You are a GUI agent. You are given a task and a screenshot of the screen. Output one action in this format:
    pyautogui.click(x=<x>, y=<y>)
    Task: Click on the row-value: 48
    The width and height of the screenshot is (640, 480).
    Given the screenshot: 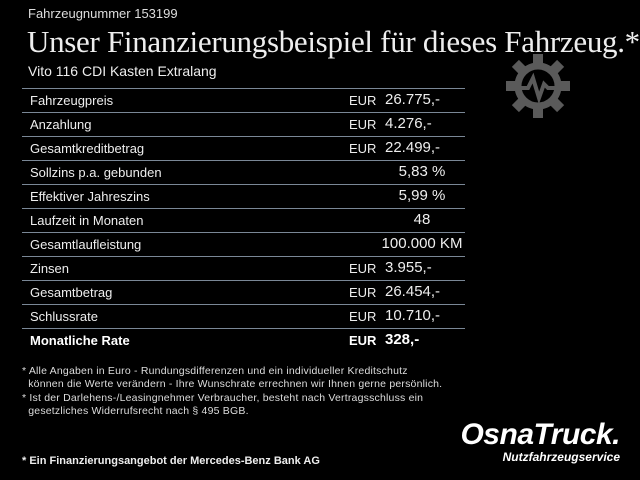 What is the action you would take?
    pyautogui.click(x=422, y=219)
    